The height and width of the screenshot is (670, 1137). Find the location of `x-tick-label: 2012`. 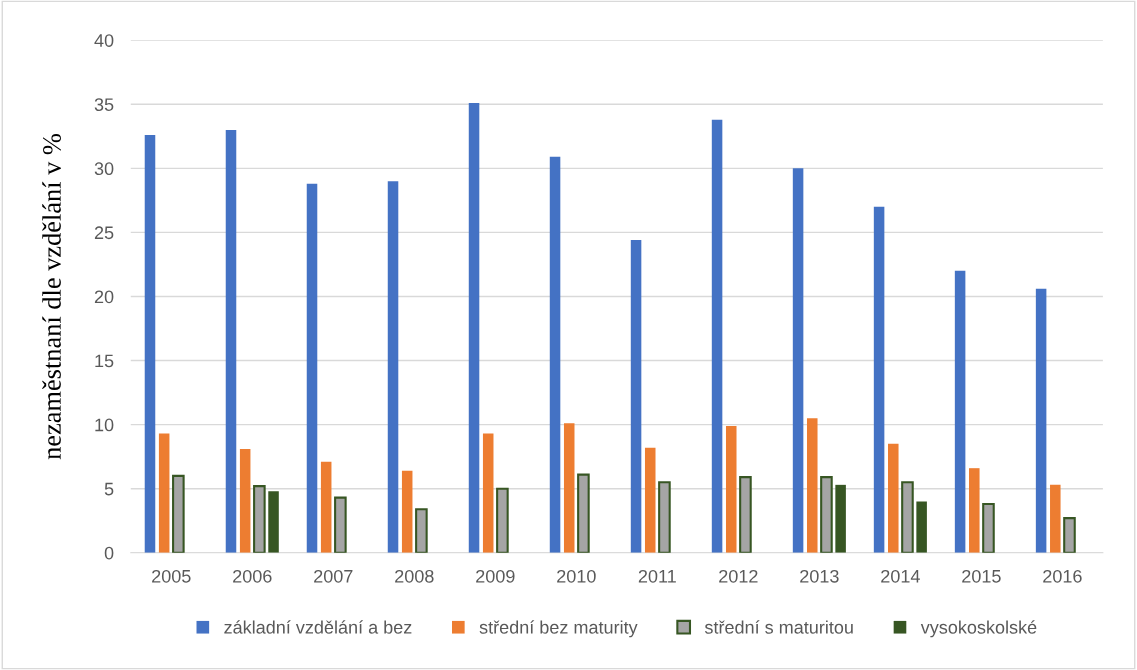

x-tick-label: 2012 is located at coordinates (738, 576).